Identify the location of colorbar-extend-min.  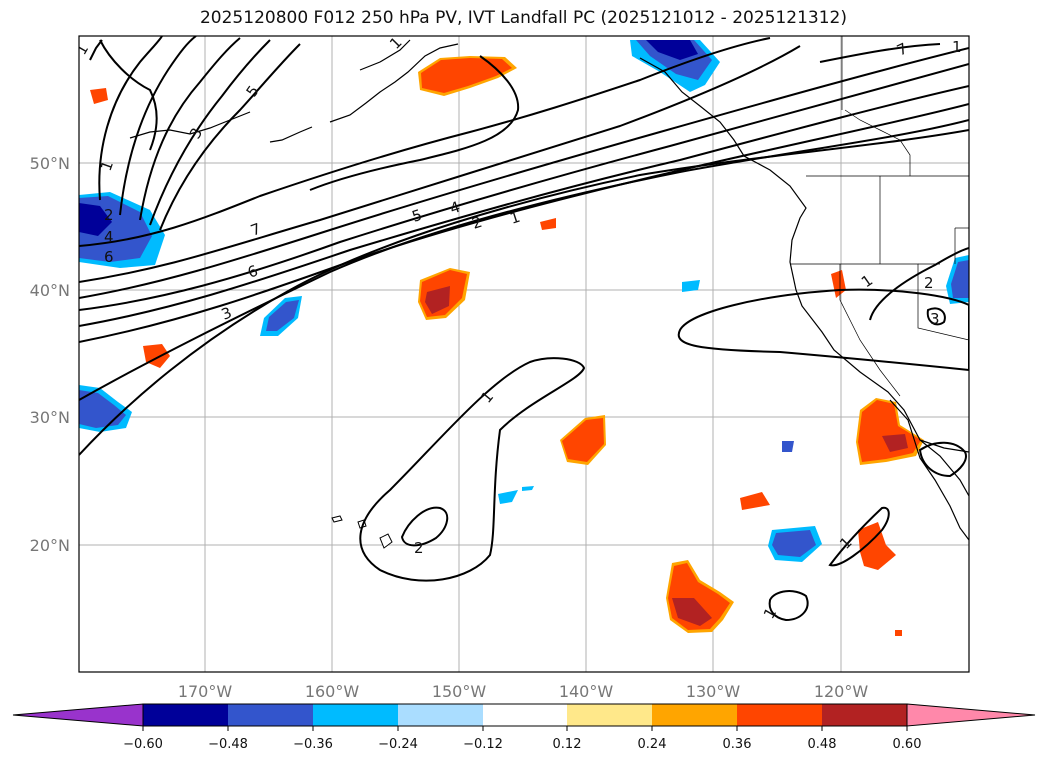
(78, 715).